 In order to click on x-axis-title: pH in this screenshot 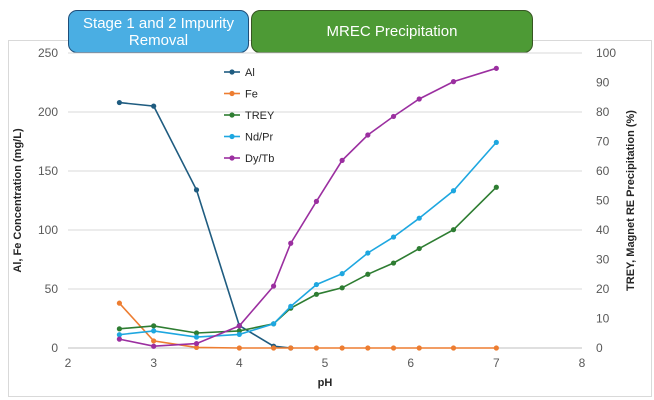, I will do `click(325, 383)`.